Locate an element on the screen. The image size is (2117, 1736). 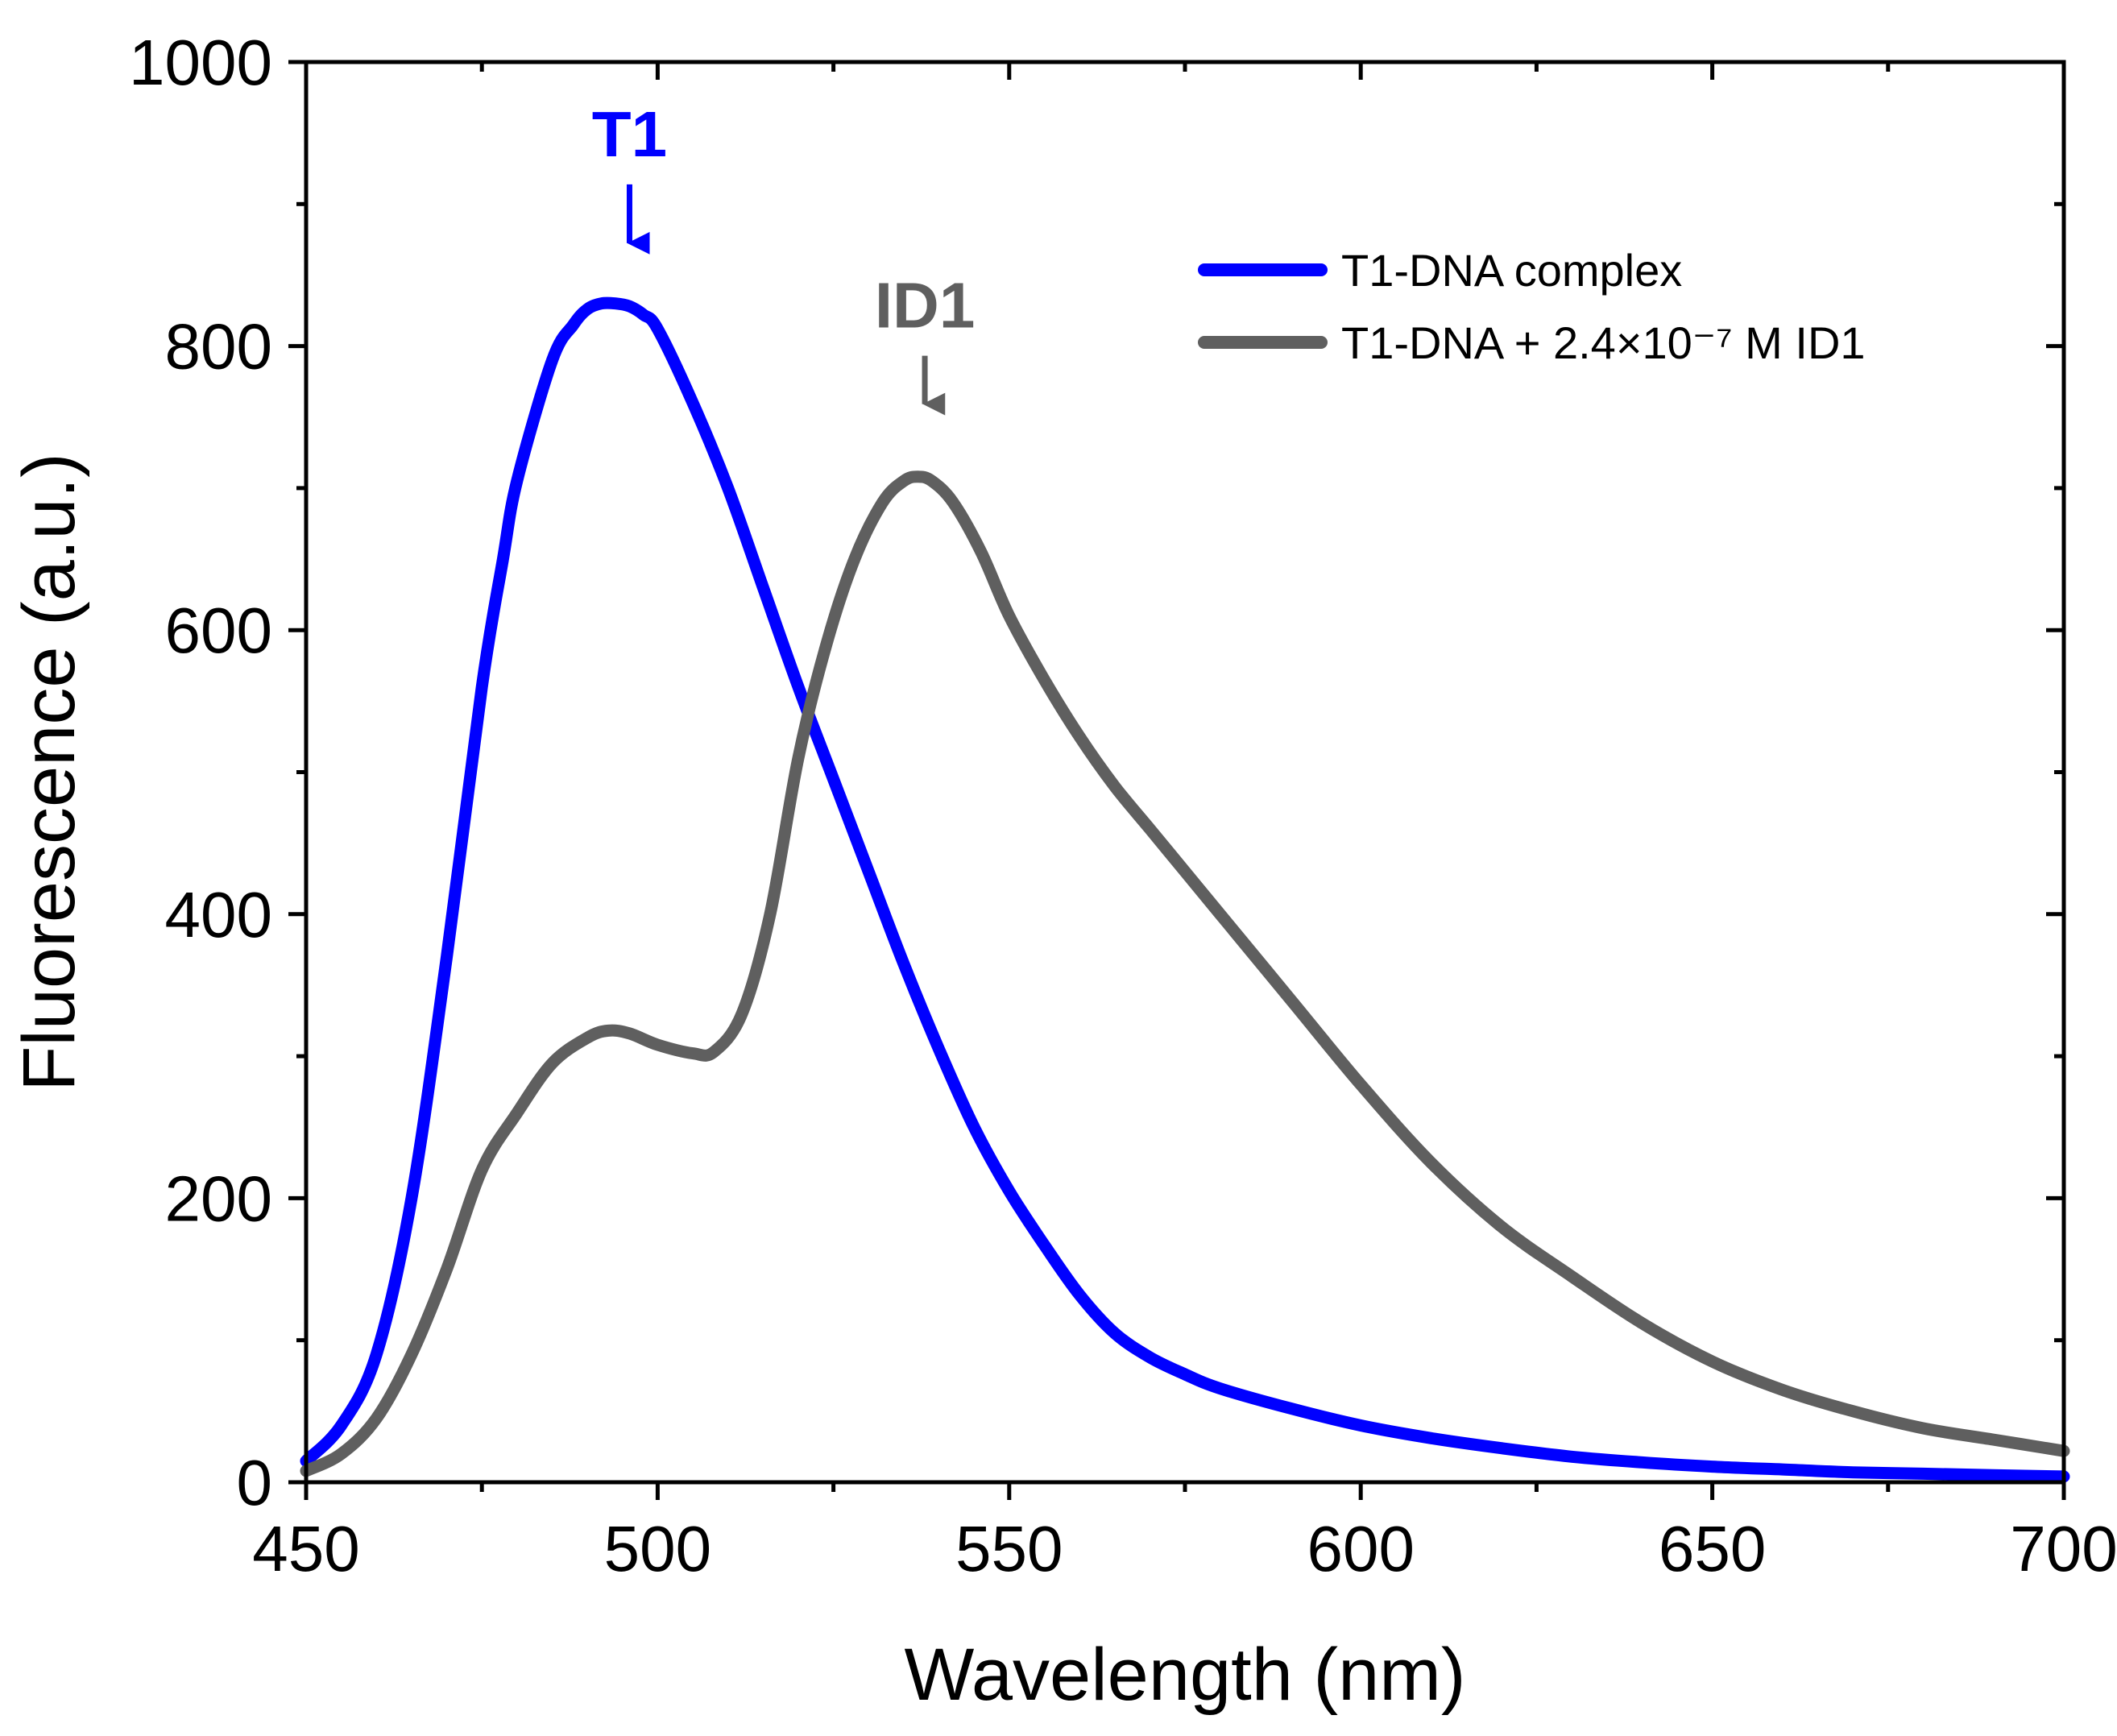
x-tick-label: 650 is located at coordinates (1712, 1549).